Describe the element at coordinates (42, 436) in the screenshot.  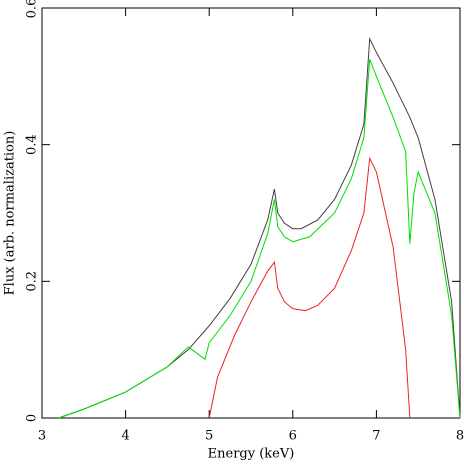
I see `x-tick-label: 3` at that location.